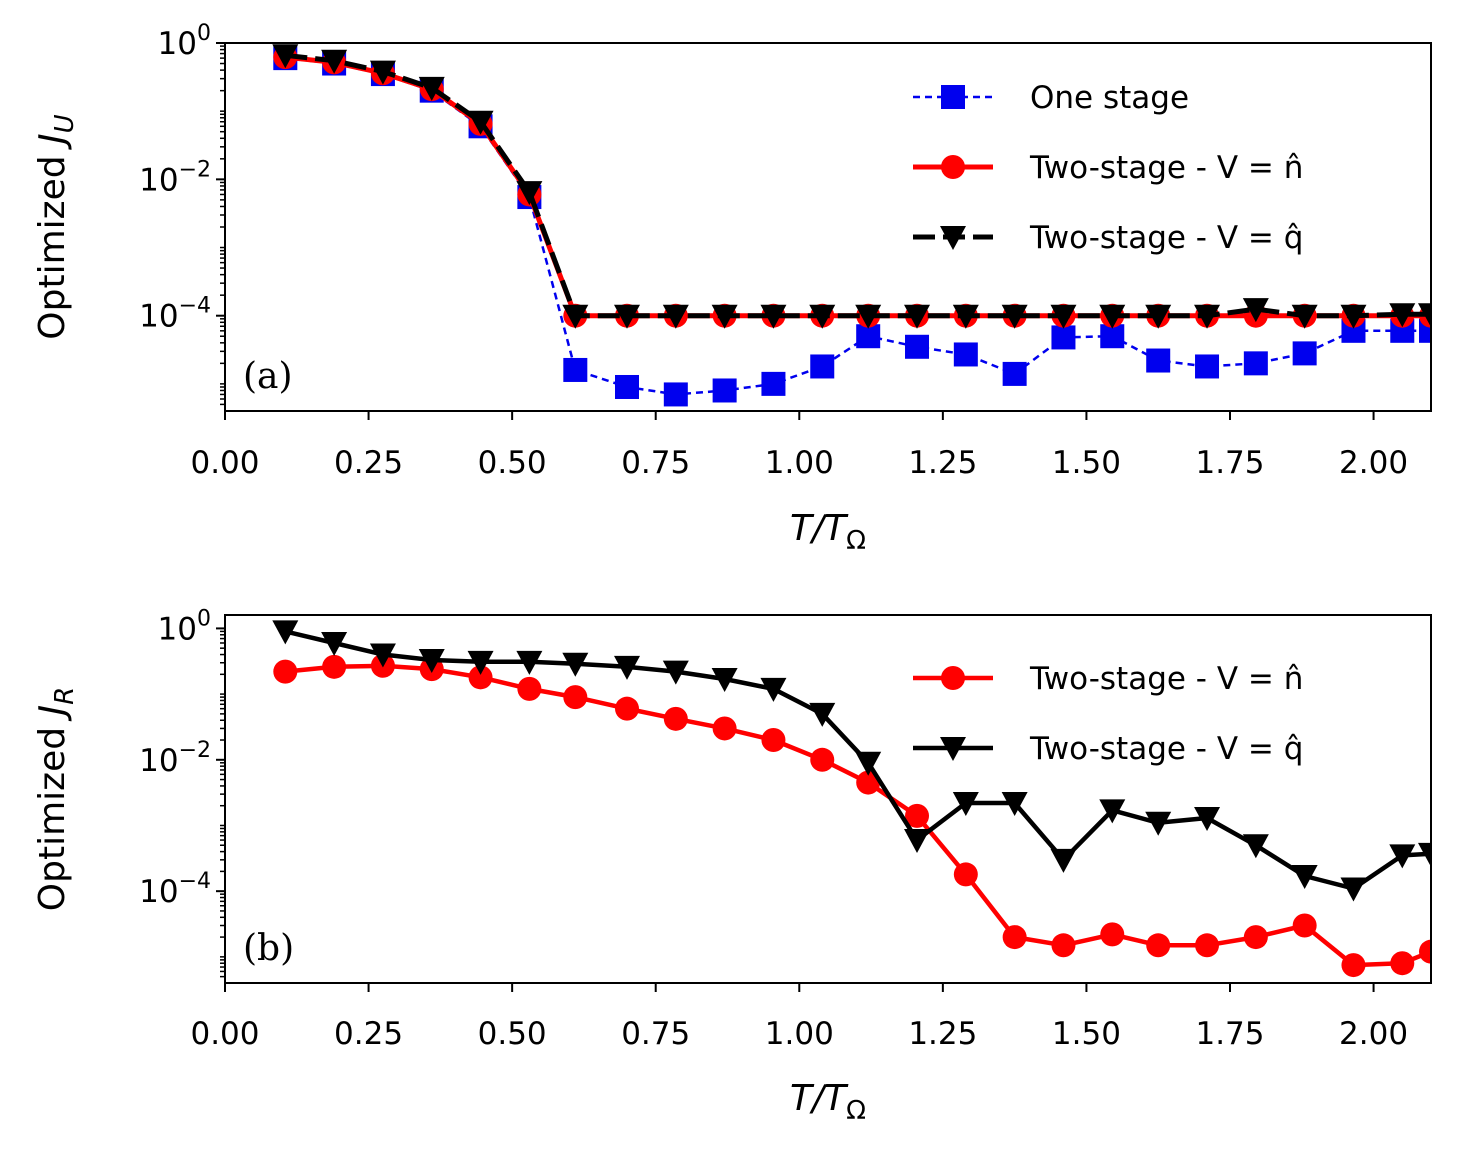  Describe the element at coordinates (175, 314) in the screenshot. I see `y-tick-label: 10⁻⁴` at that location.